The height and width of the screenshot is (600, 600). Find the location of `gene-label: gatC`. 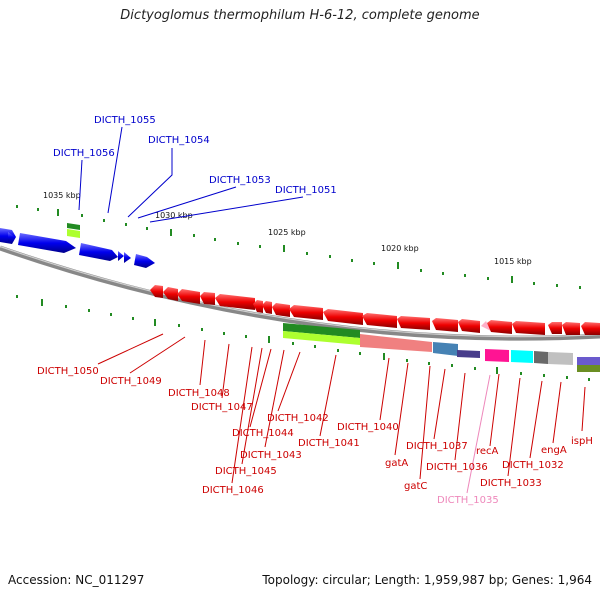

gene-label: gatC is located at coordinates (415, 486).